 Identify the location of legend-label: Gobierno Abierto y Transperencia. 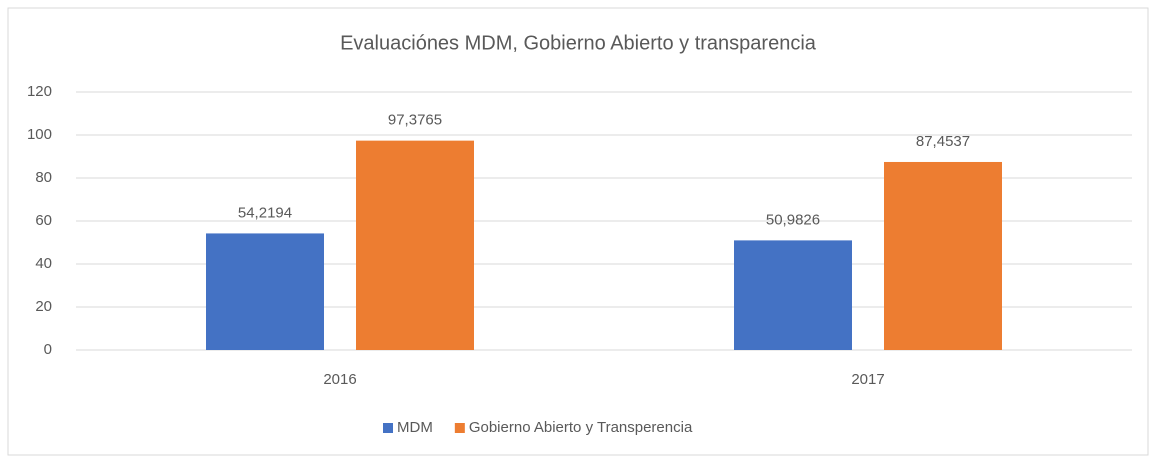
(581, 427).